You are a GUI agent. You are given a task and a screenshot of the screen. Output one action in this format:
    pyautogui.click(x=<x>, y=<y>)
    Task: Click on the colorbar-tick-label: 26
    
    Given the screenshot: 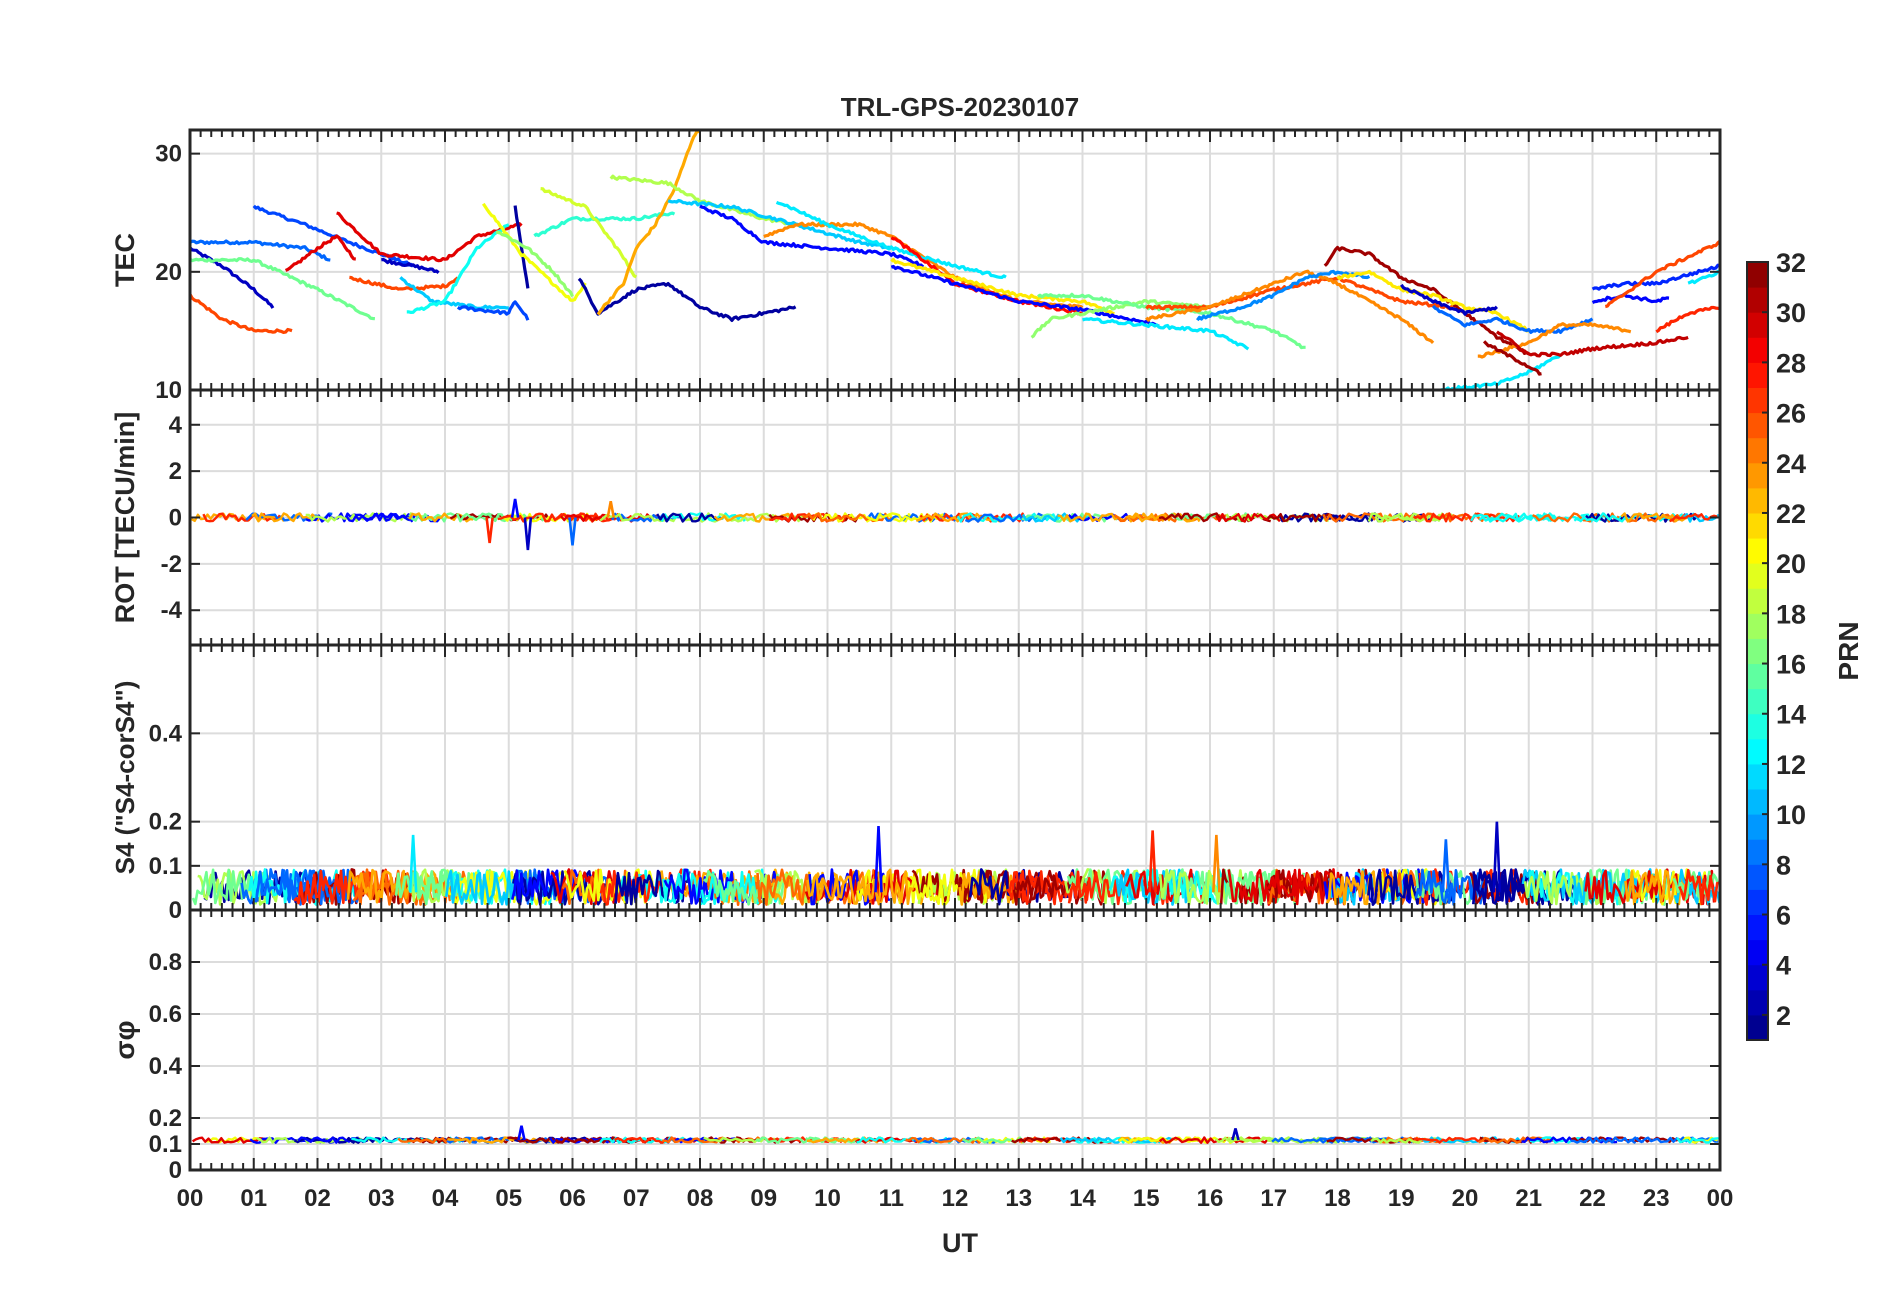 What is the action you would take?
    pyautogui.click(x=1791, y=414)
    